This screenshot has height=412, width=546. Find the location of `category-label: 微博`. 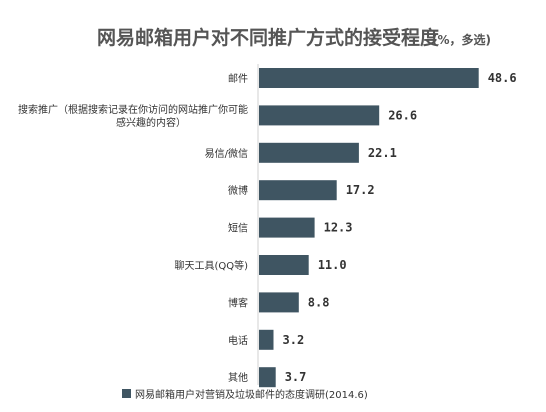

category-label: 微博 is located at coordinates (238, 190).